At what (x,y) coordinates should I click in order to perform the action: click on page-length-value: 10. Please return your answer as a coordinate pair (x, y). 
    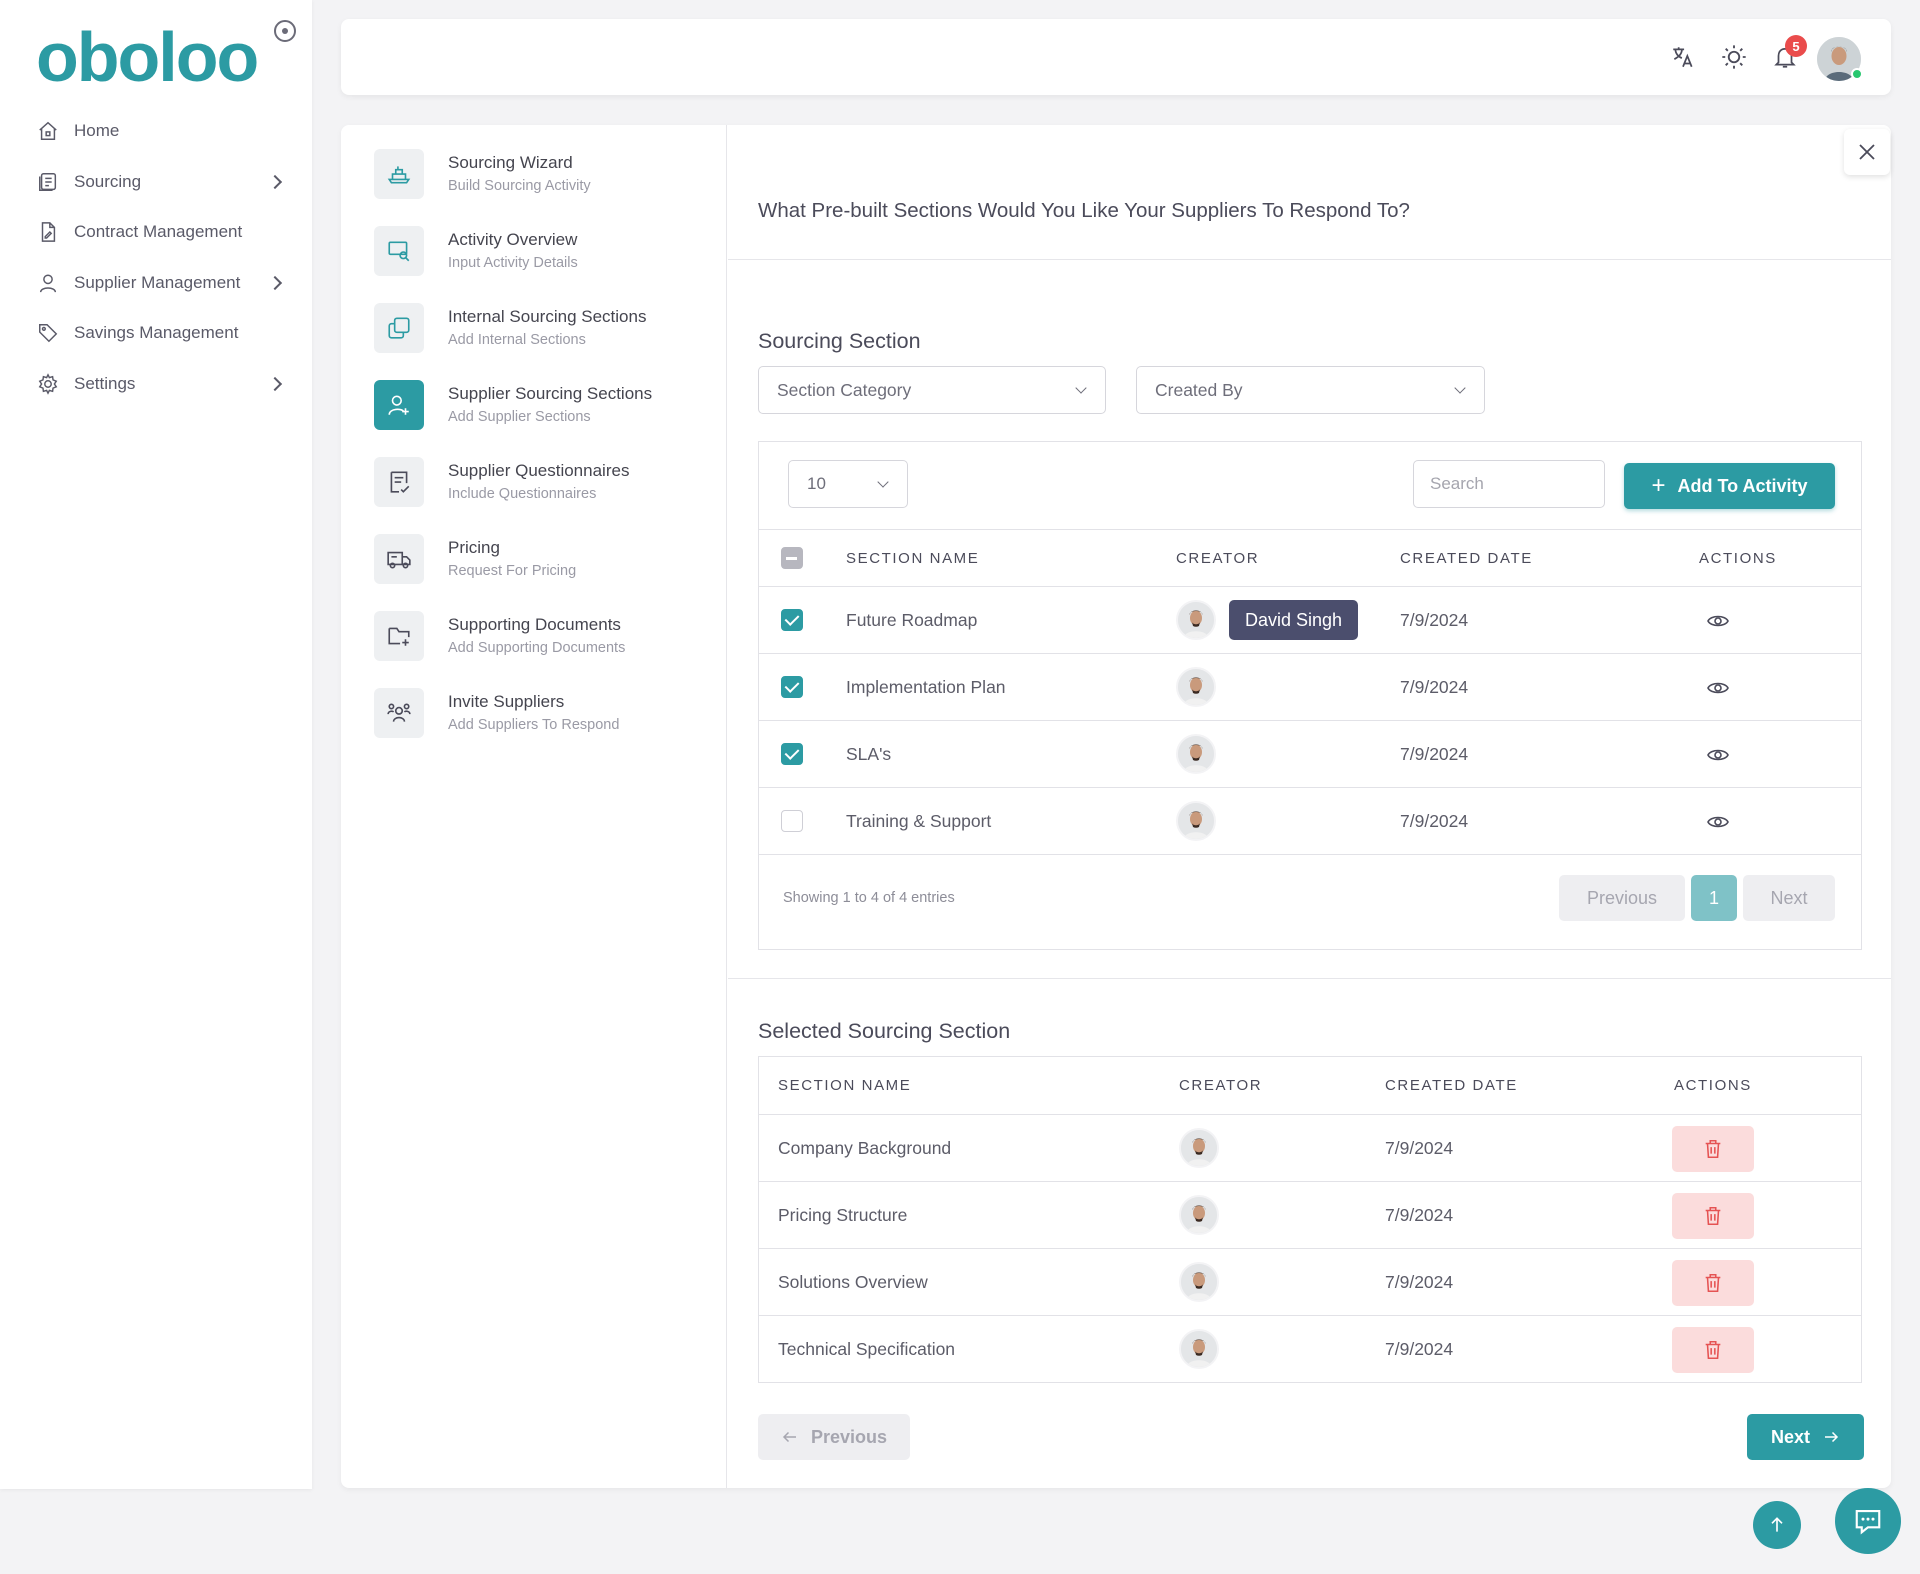
    Looking at the image, I should click on (816, 483).